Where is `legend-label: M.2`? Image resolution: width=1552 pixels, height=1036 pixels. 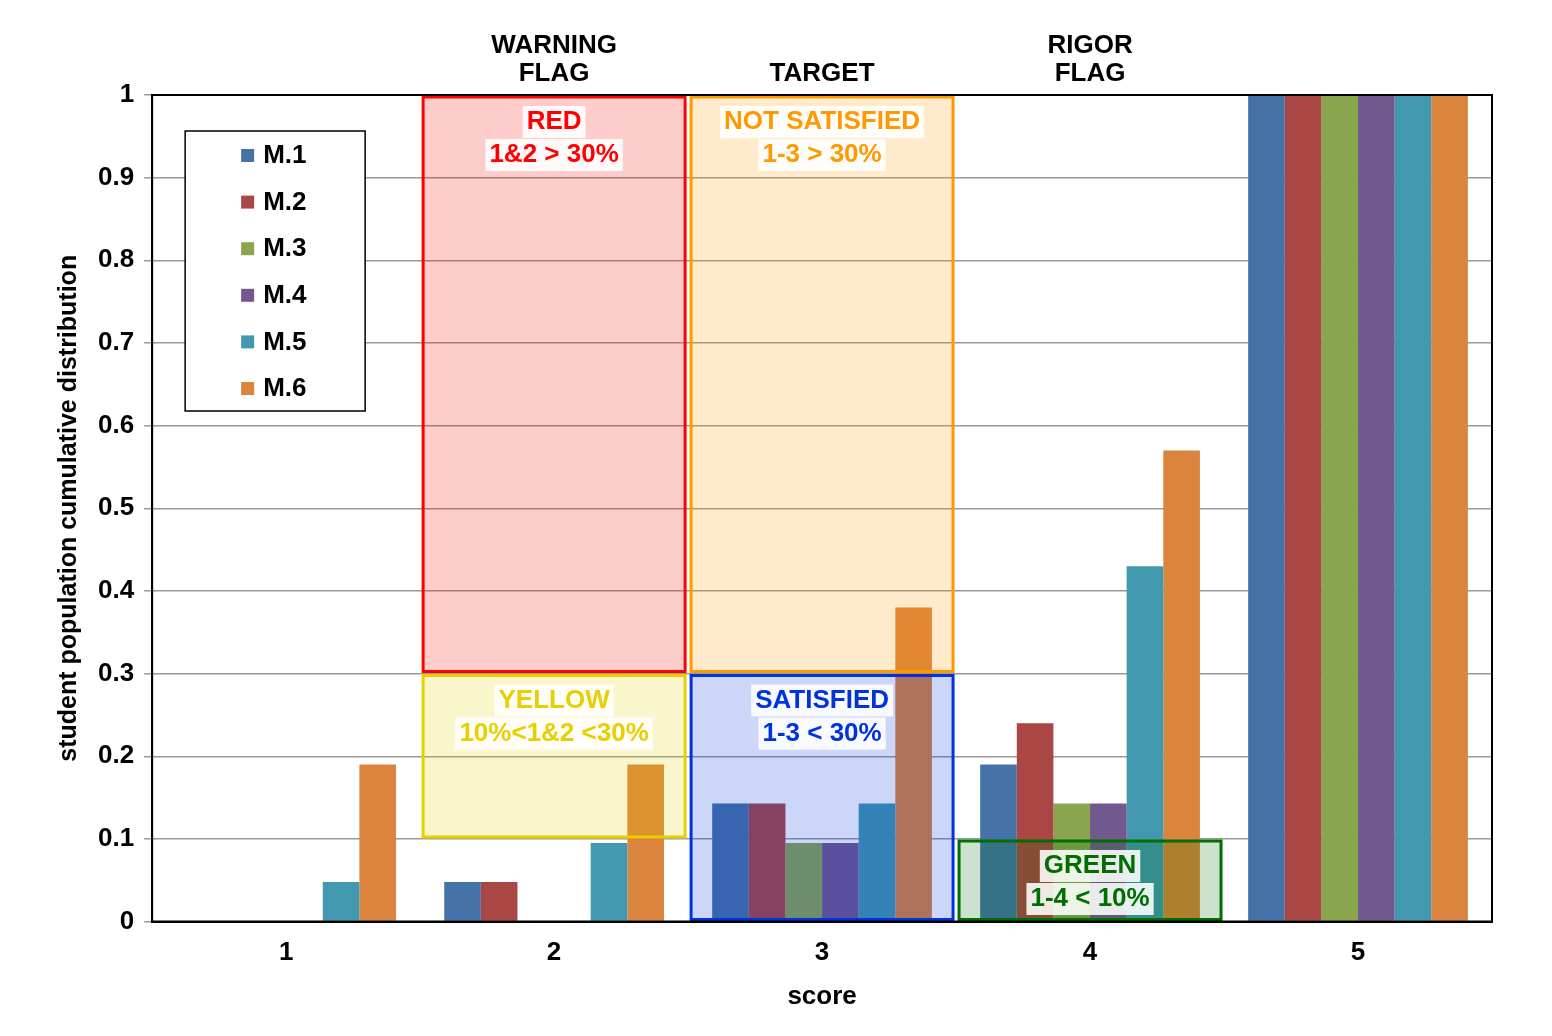
legend-label: M.2 is located at coordinates (285, 200).